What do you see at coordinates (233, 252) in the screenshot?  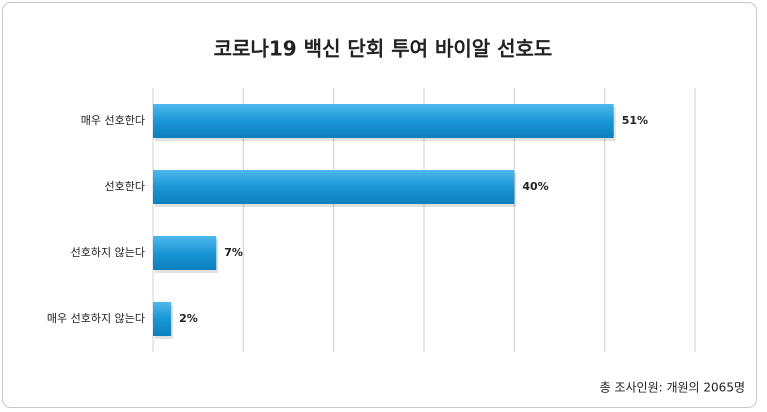 I see `value-label: 7%` at bounding box center [233, 252].